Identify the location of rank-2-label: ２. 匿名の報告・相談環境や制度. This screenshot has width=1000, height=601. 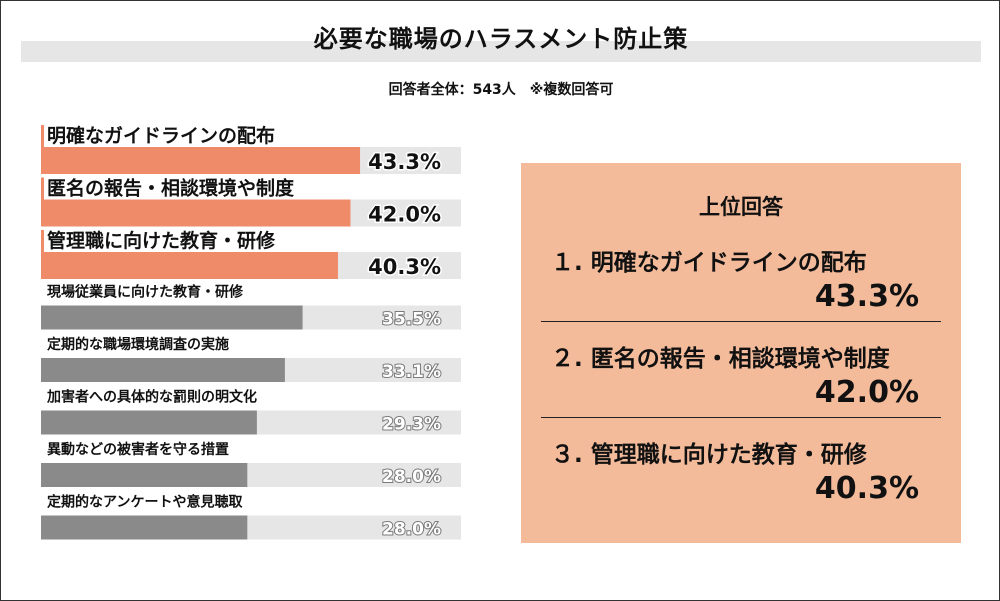
(720, 359).